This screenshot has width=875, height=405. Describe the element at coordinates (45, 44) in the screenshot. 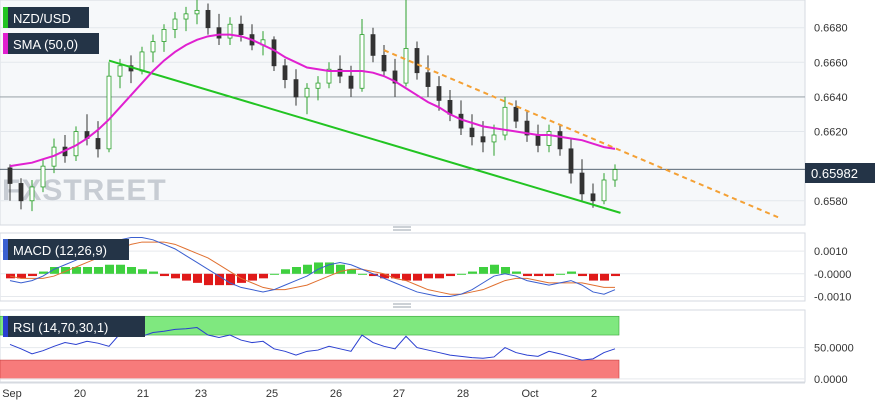

I see `sma-label: SMA (50,0)` at that location.